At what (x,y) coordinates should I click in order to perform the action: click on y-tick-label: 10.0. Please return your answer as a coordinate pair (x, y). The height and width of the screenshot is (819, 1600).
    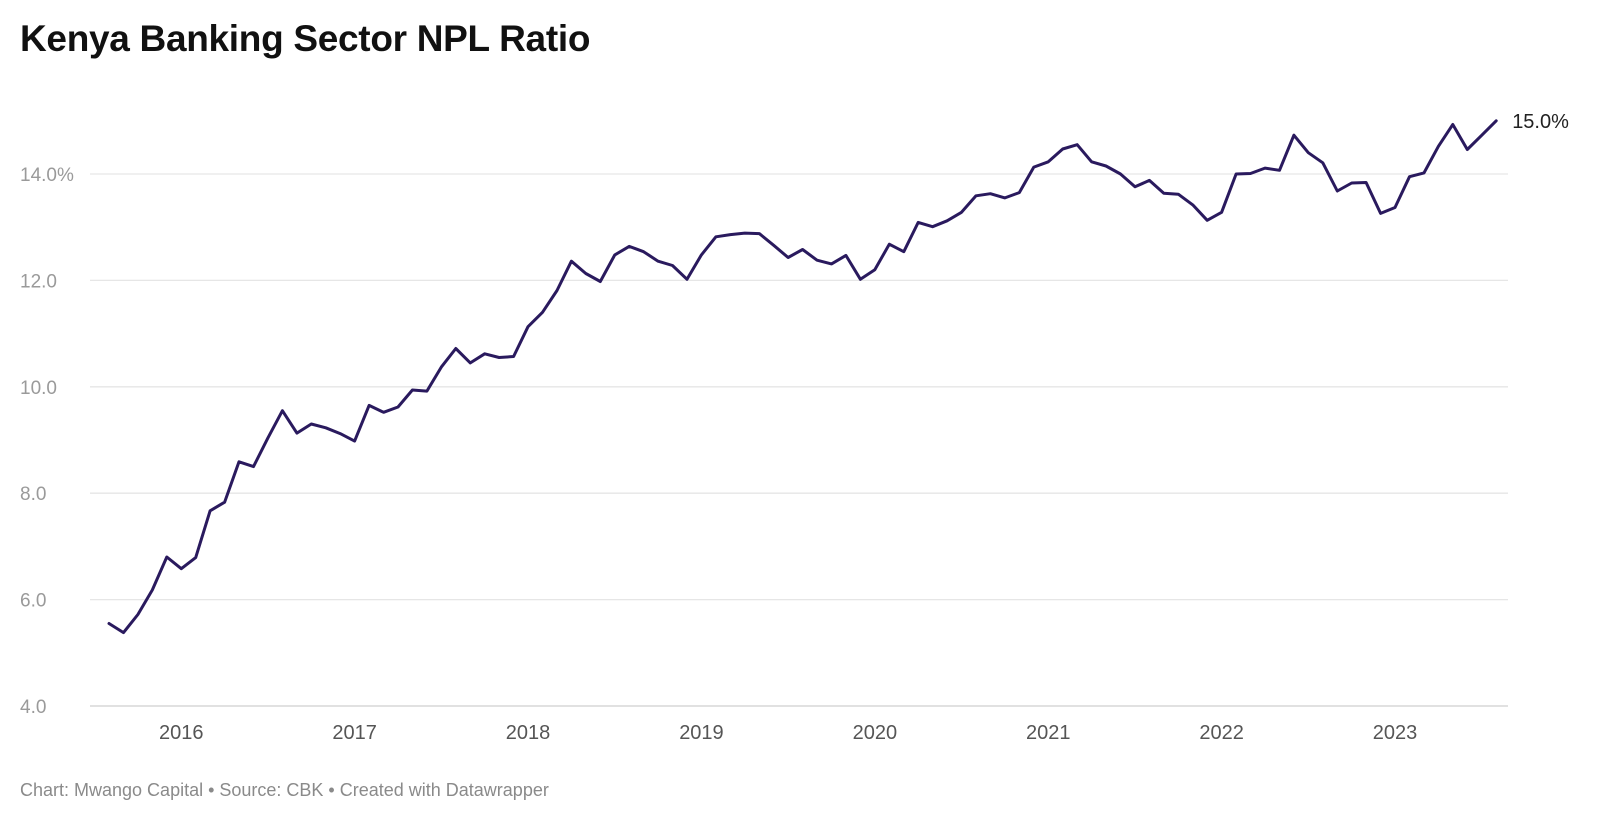
    Looking at the image, I should click on (38, 388).